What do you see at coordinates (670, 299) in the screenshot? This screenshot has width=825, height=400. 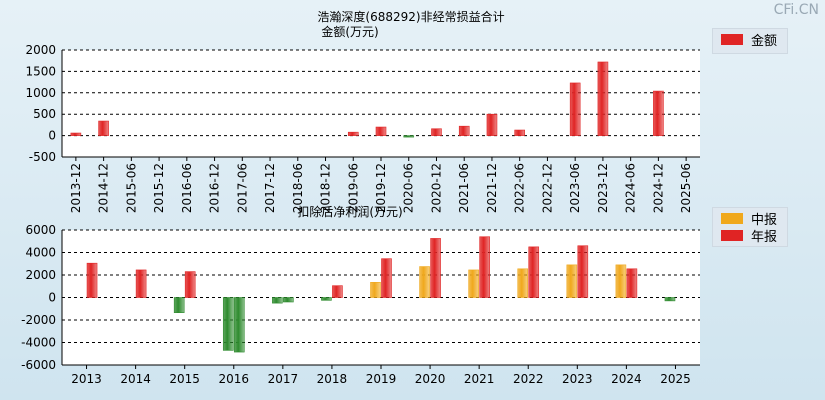 I see `bar-中报-2025` at bounding box center [670, 299].